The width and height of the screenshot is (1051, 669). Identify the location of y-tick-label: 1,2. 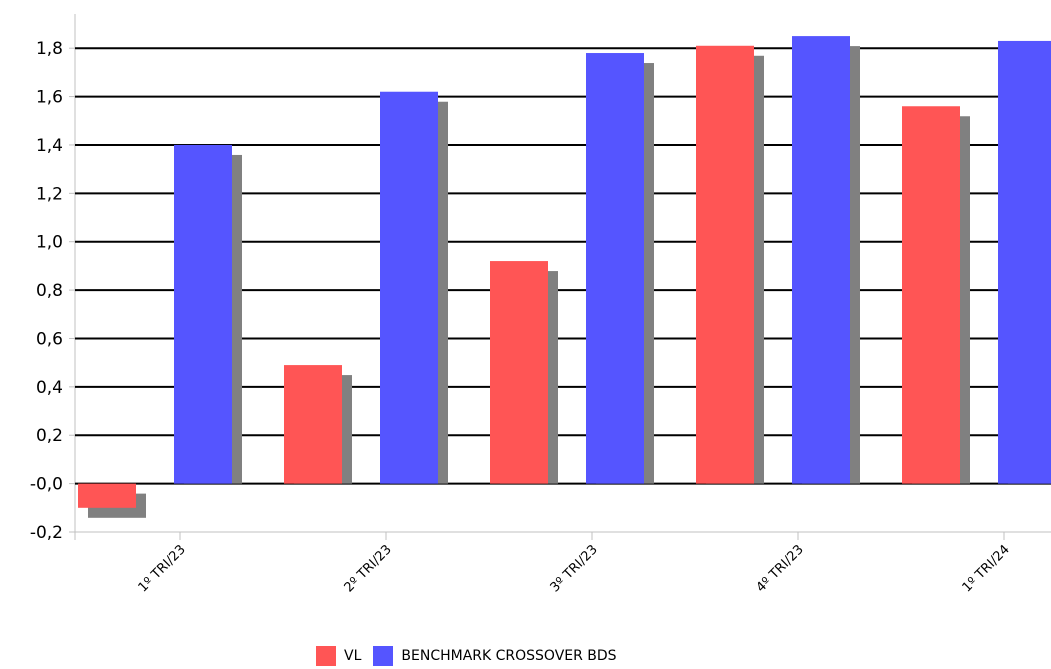
(49, 194).